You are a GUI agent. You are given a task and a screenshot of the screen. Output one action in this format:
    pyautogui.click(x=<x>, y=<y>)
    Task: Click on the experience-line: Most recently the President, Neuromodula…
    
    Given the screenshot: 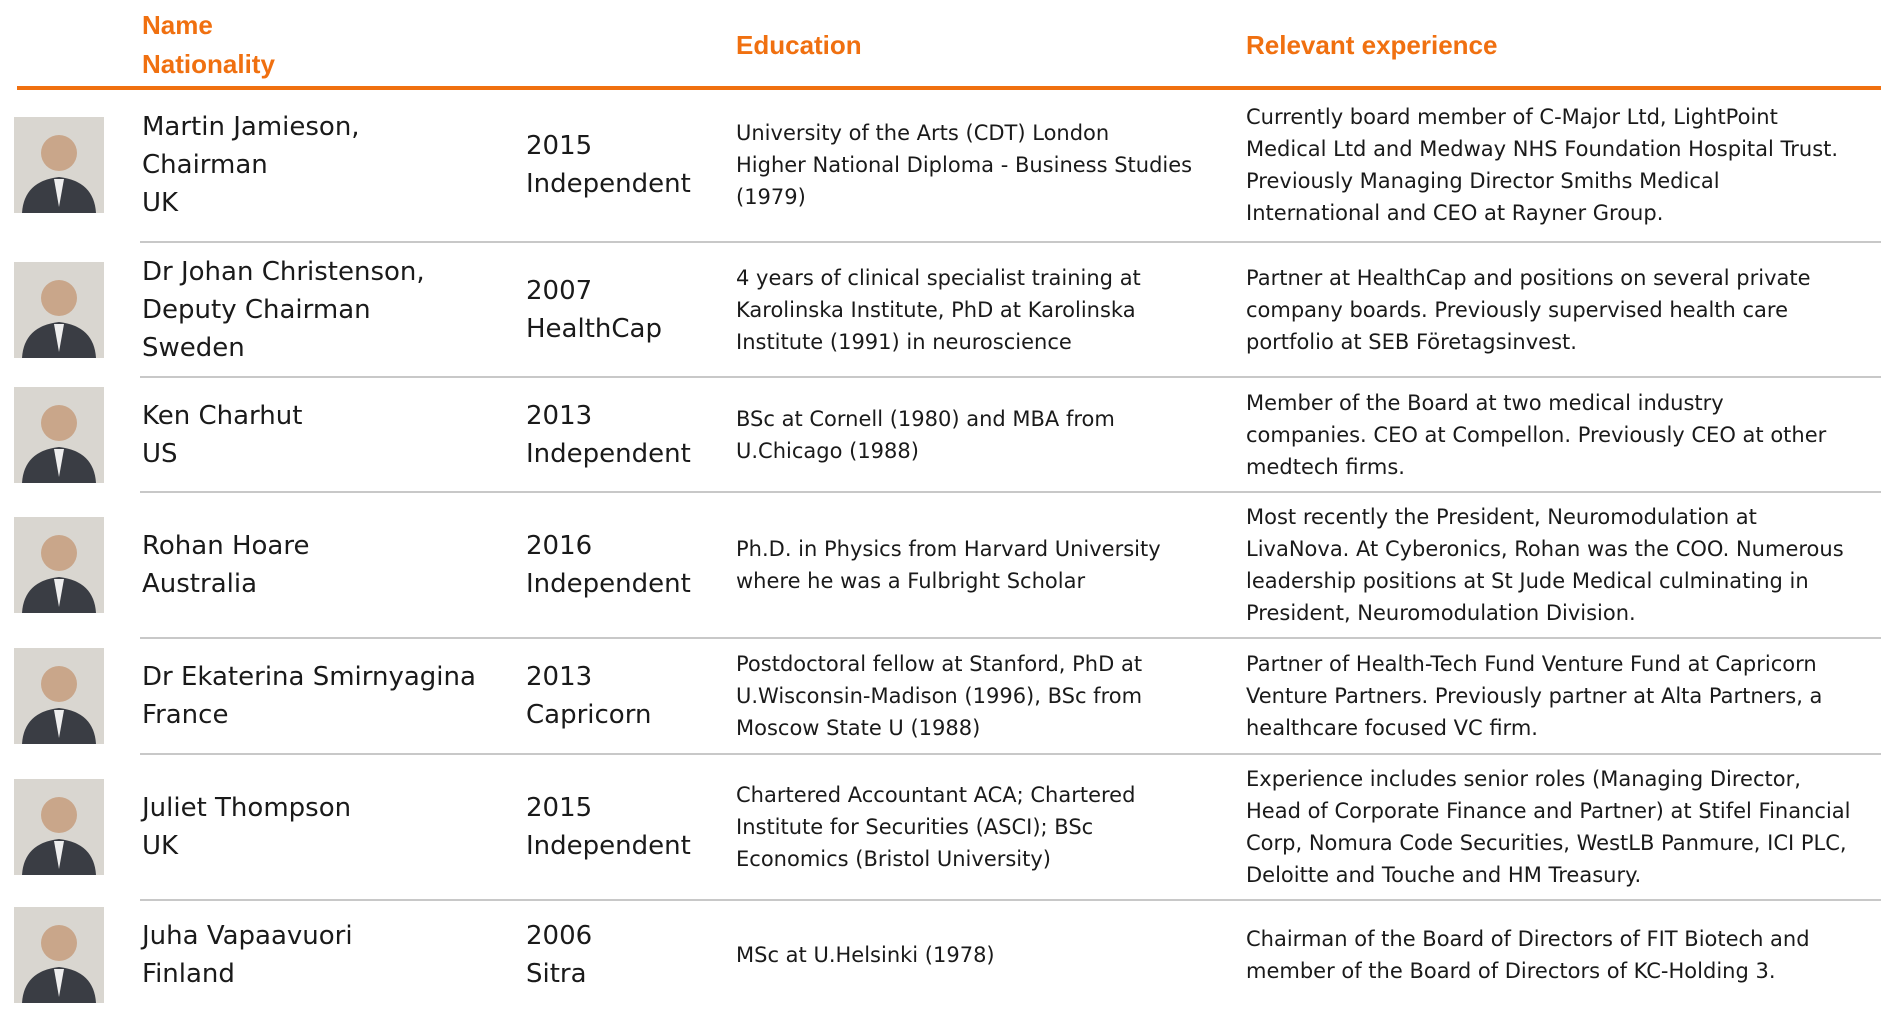 What is the action you would take?
    pyautogui.click(x=1501, y=517)
    